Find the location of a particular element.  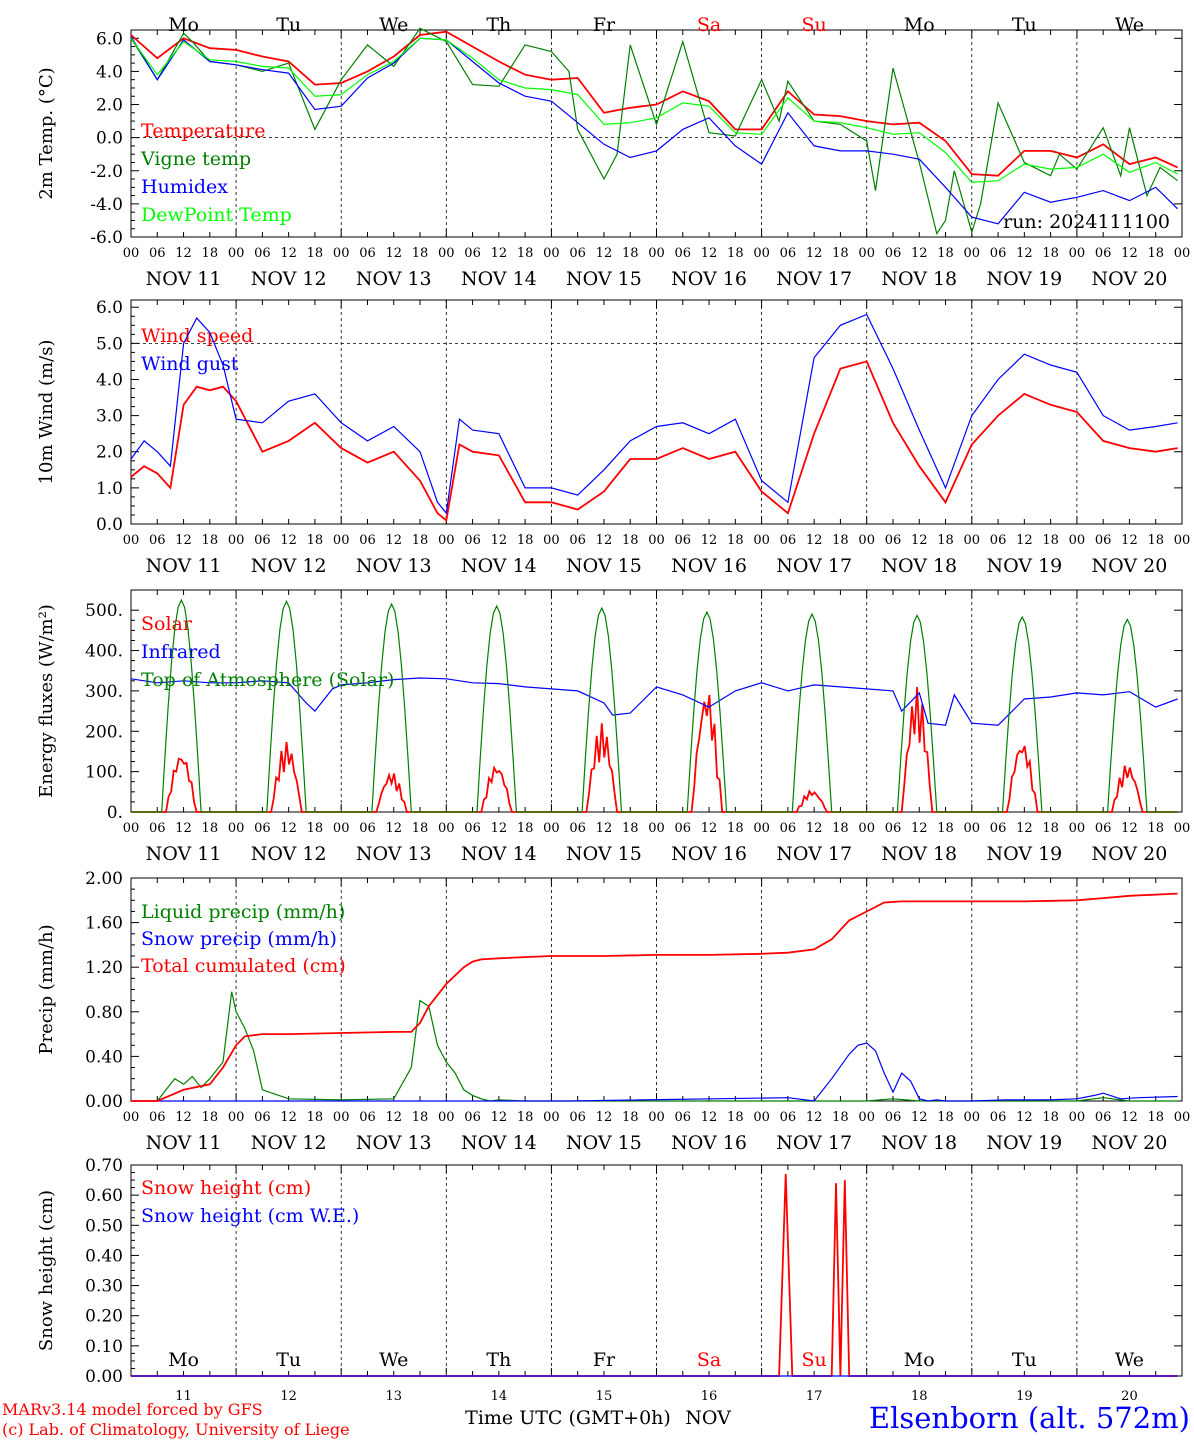

legend-entry: Total cumulated (cm) is located at coordinates (243, 966).